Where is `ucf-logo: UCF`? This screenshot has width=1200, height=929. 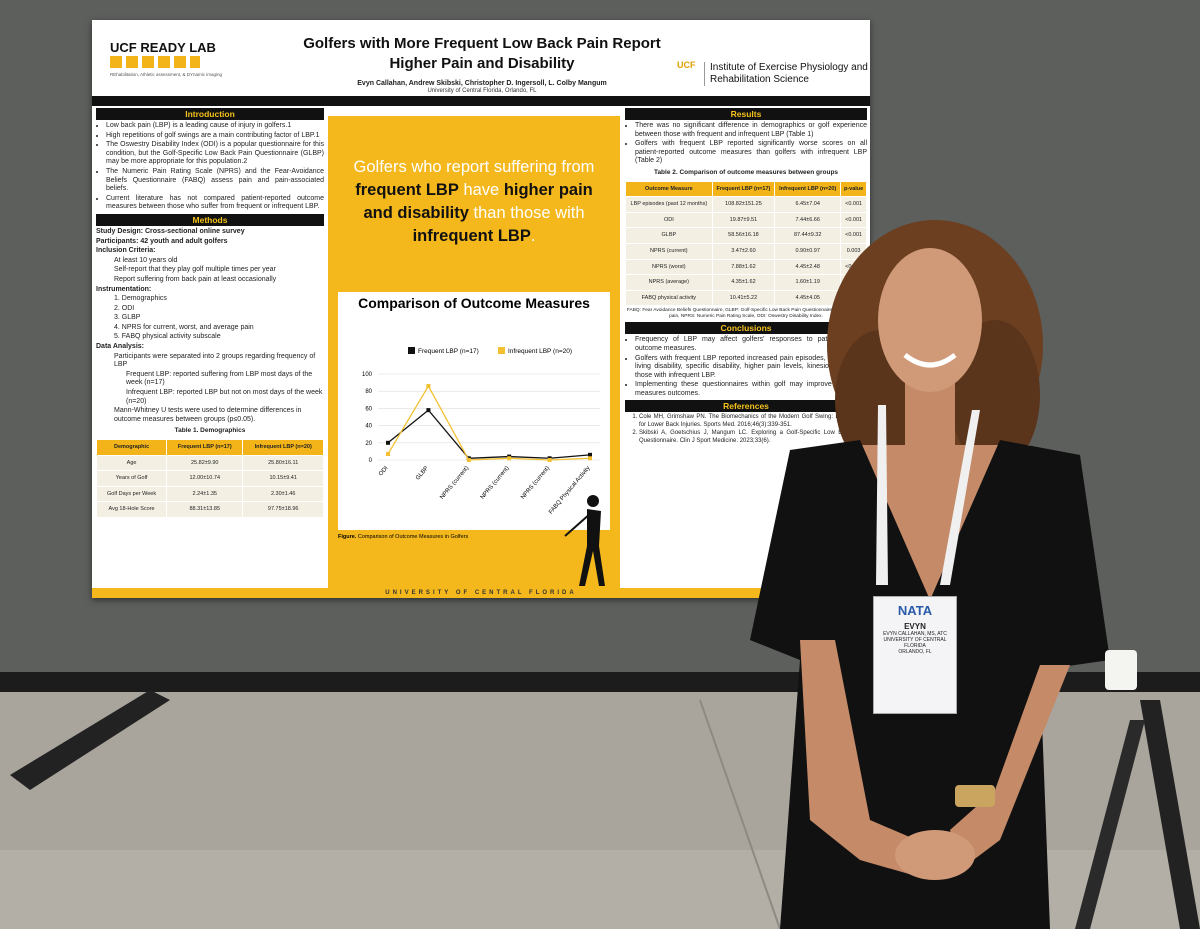 ucf-logo: UCF is located at coordinates (686, 65).